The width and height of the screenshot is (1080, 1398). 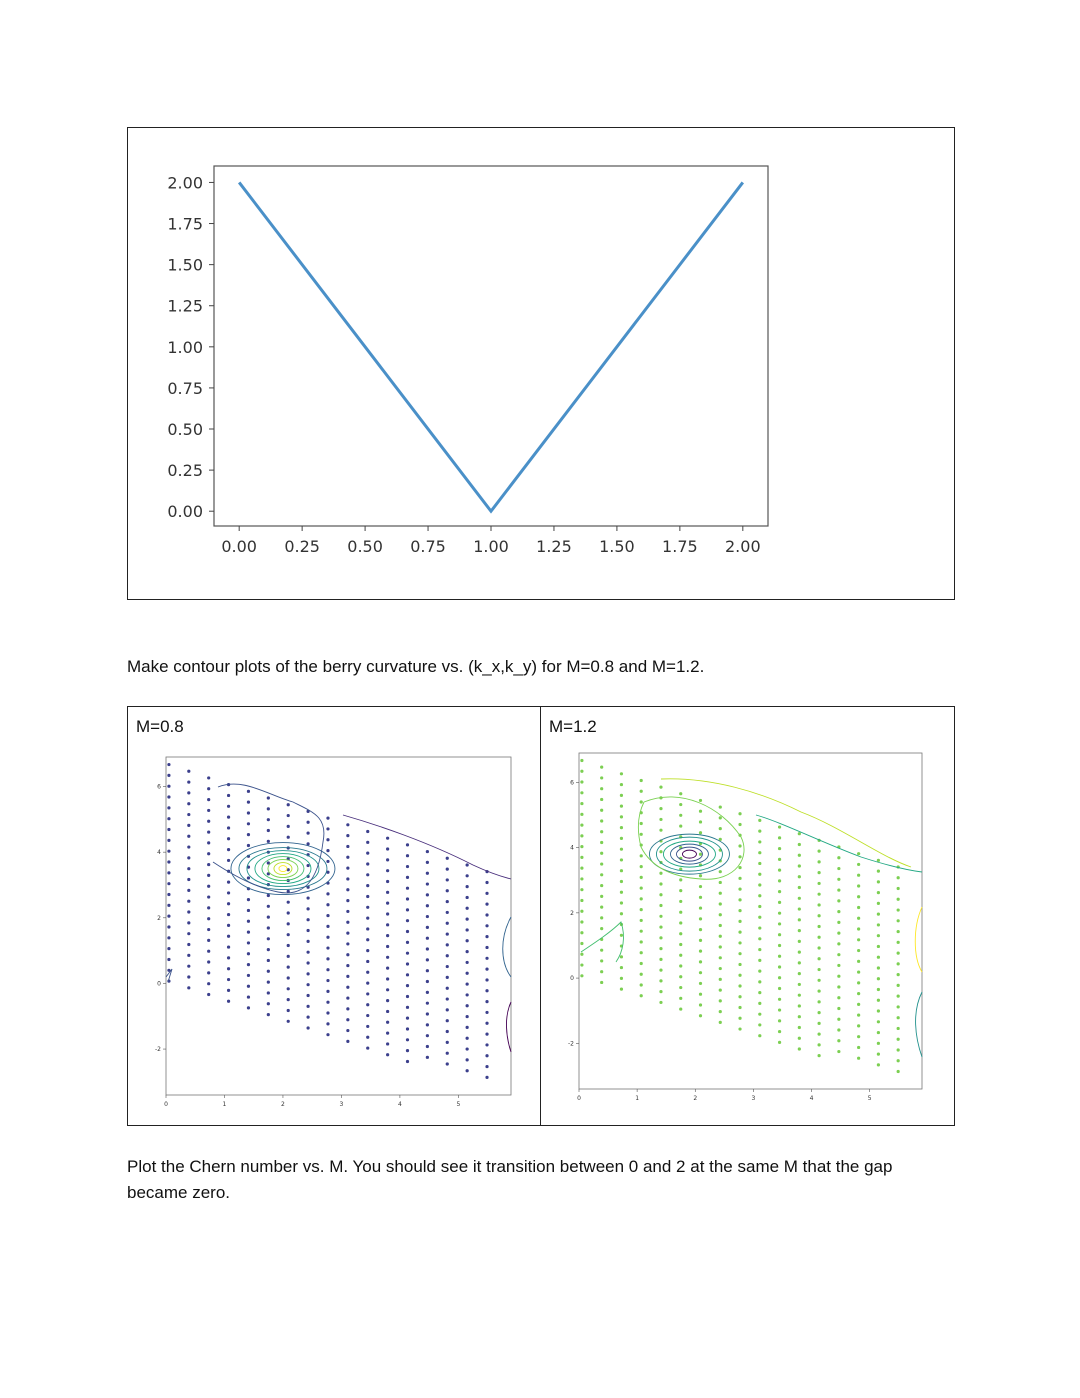 What do you see at coordinates (159, 983) in the screenshot?
I see `y-tick-label: 0` at bounding box center [159, 983].